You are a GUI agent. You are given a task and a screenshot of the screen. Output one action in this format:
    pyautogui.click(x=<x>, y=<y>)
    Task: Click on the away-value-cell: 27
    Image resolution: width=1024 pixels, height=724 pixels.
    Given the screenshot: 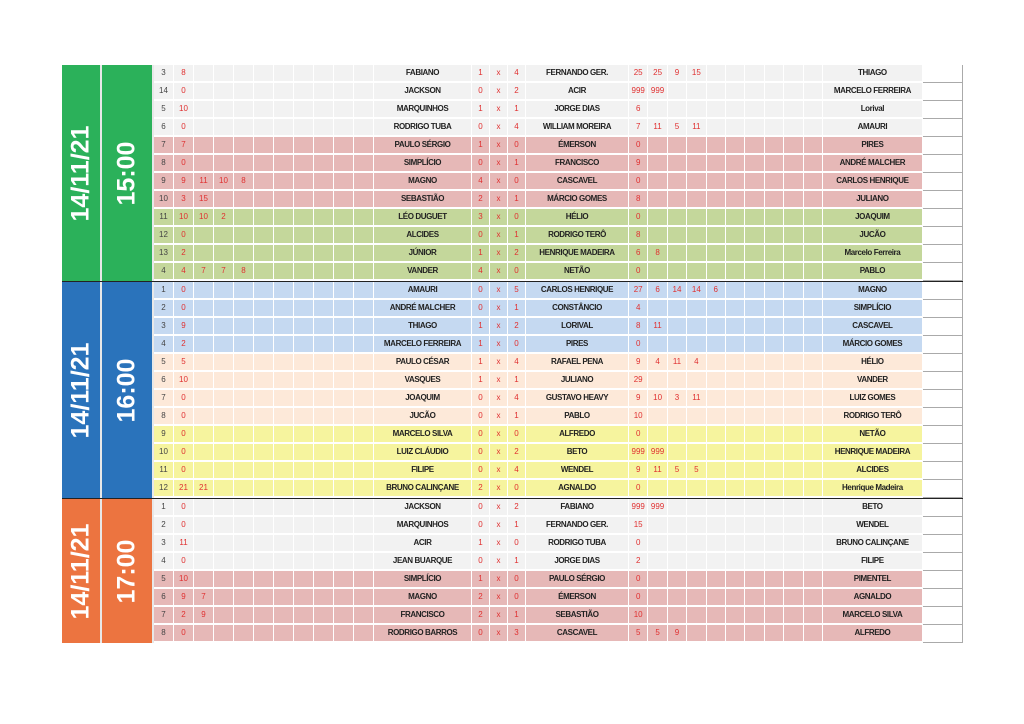 What is the action you would take?
    pyautogui.click(x=639, y=291)
    